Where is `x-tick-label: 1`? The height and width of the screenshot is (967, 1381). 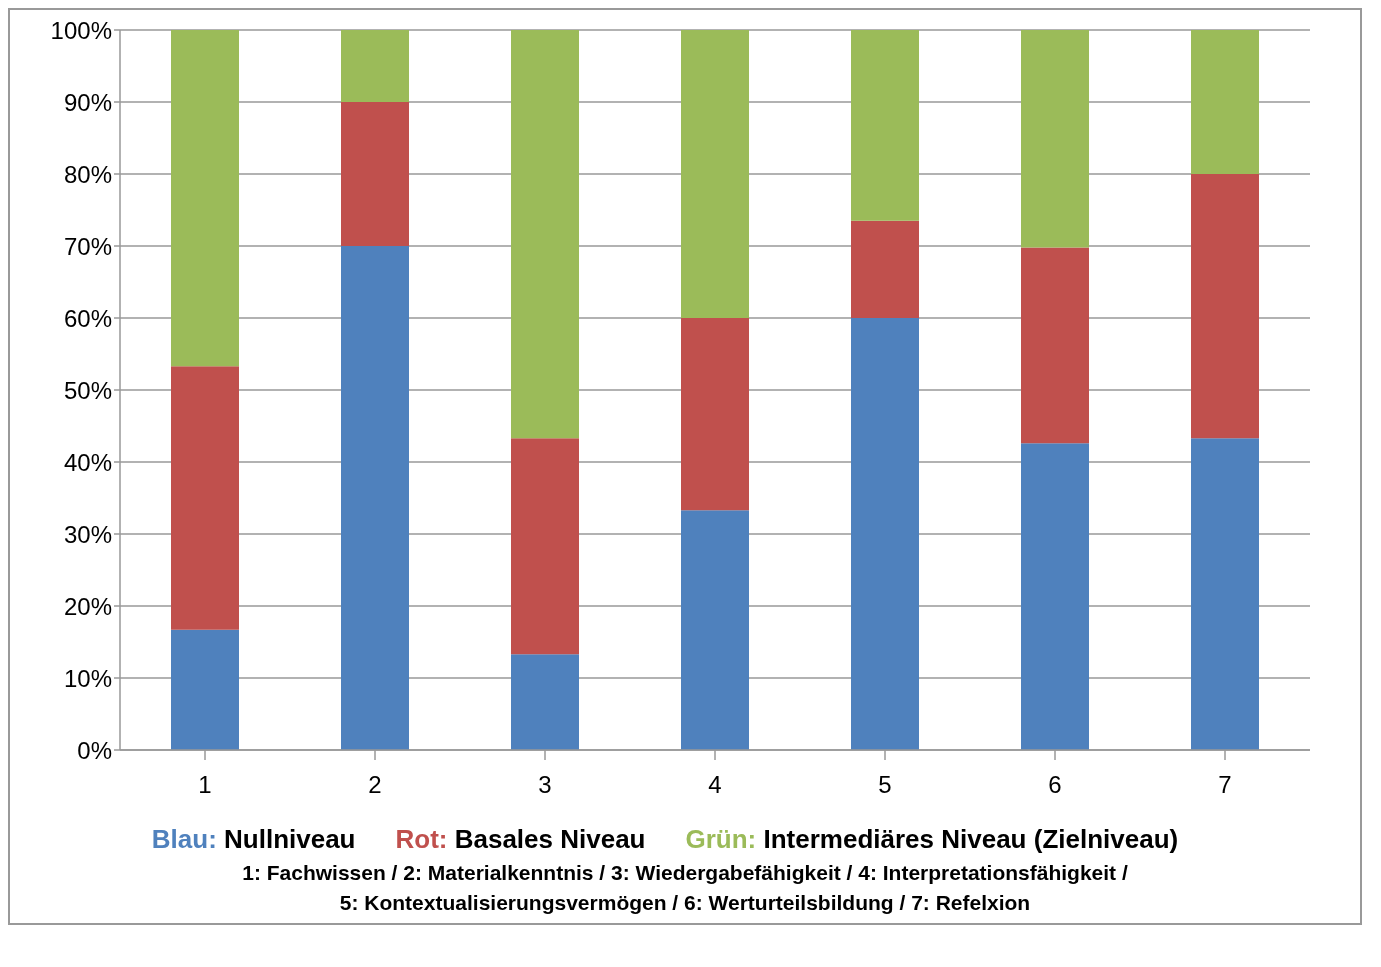 x-tick-label: 1 is located at coordinates (205, 785).